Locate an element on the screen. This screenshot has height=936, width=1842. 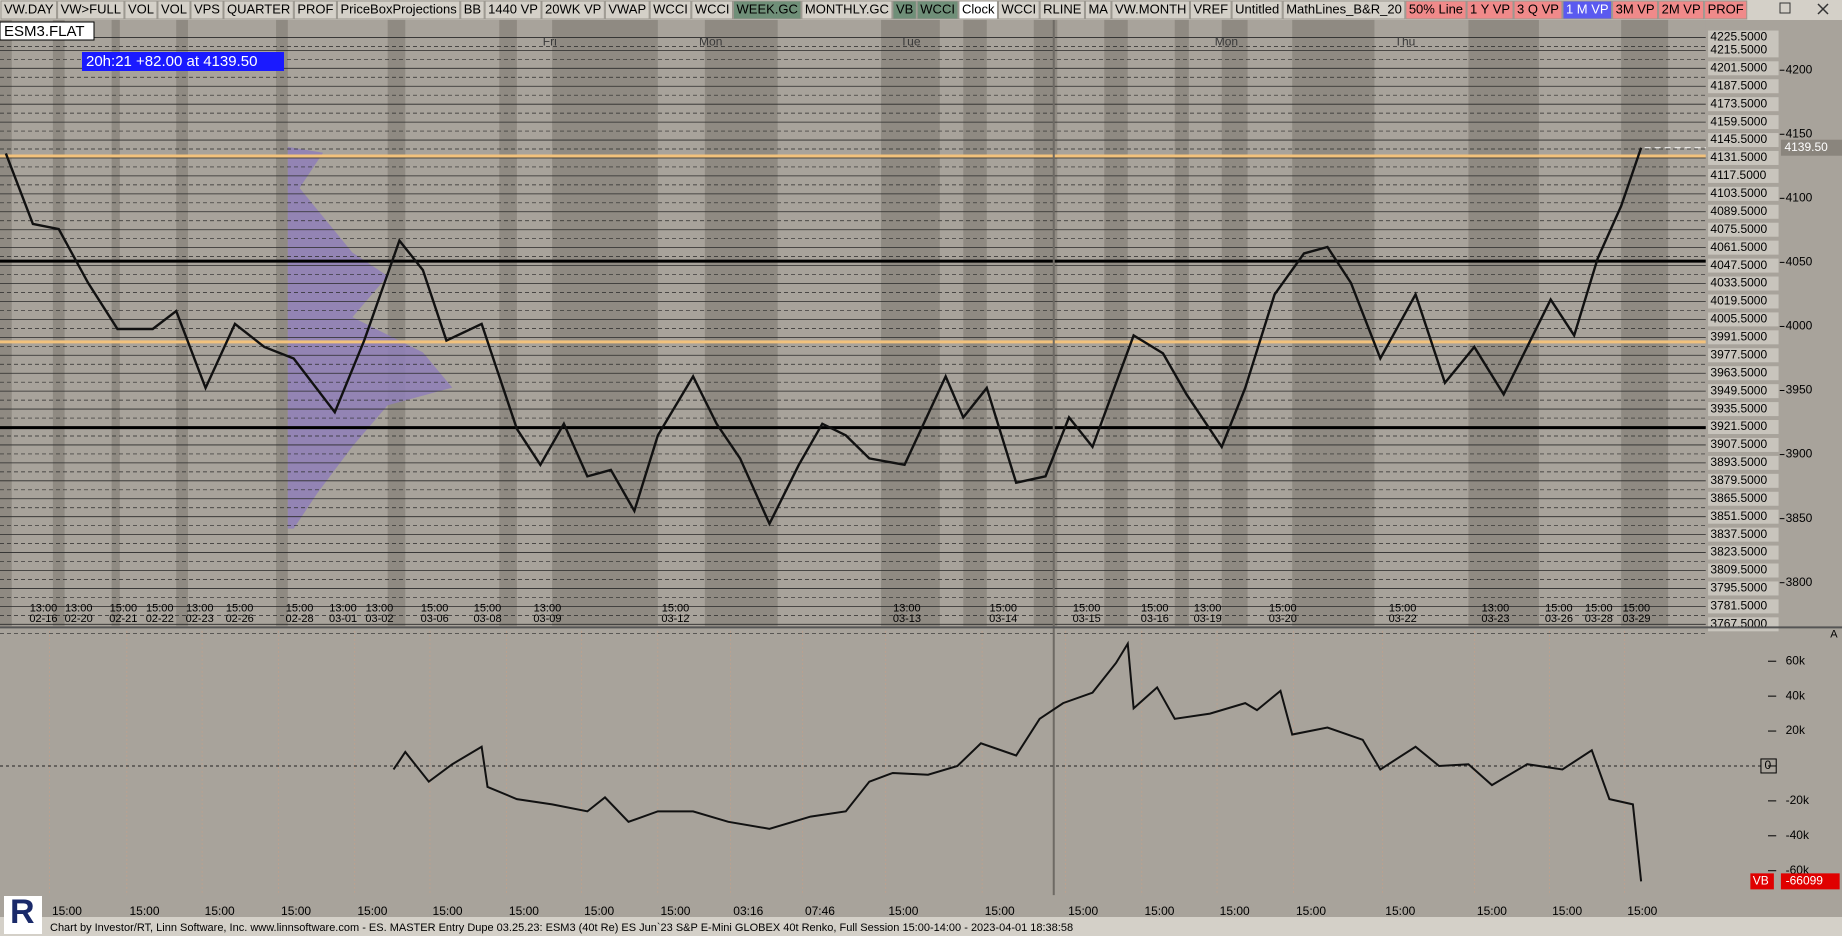
toolbar-button: MA is located at coordinates (1098, 10).